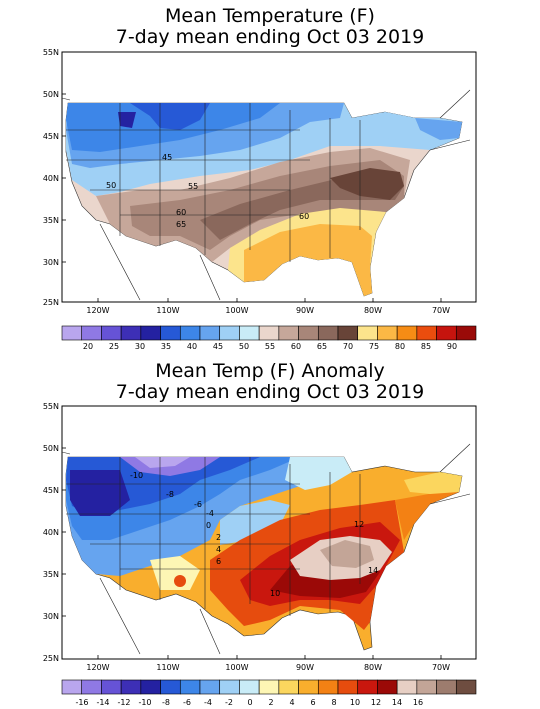 The width and height of the screenshot is (540, 709). Describe the element at coordinates (51, 448) in the screenshot. I see `bottom-lat-label: 50N` at that location.